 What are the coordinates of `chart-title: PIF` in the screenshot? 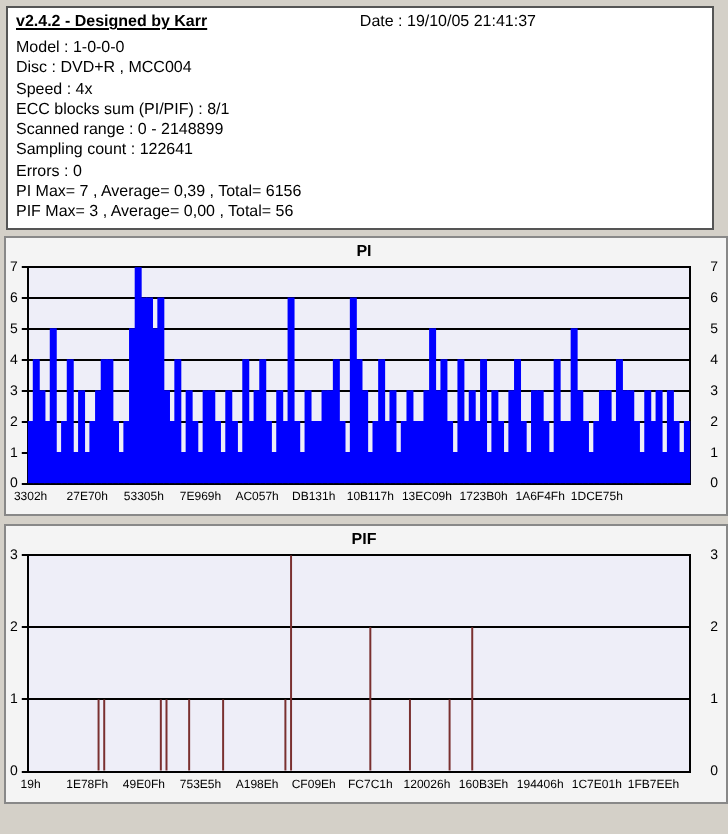 It's located at (364, 539).